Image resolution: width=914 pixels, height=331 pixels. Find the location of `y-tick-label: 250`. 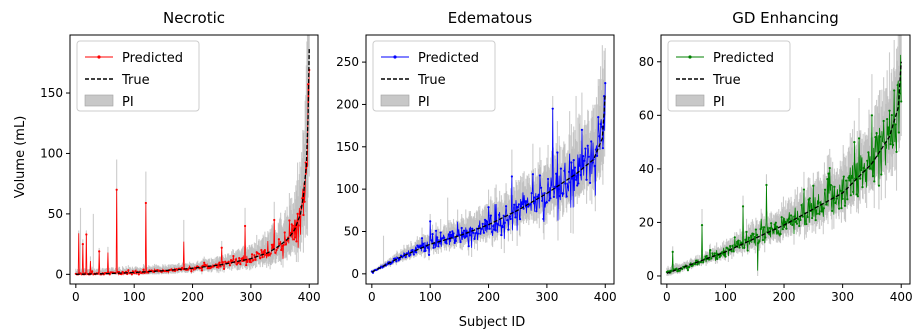

y-tick-label: 250 is located at coordinates (347, 62).